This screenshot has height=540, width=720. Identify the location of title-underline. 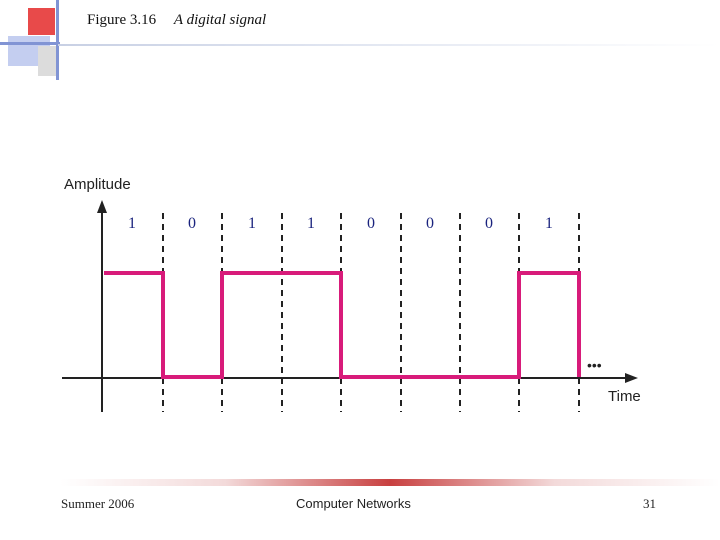
(389, 45).